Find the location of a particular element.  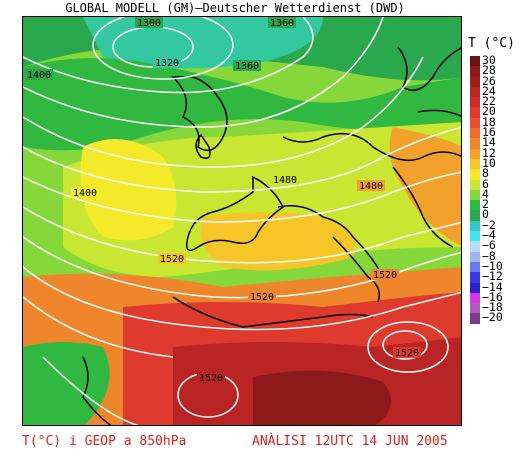

legend-entry: 14 is located at coordinates (495, 143).